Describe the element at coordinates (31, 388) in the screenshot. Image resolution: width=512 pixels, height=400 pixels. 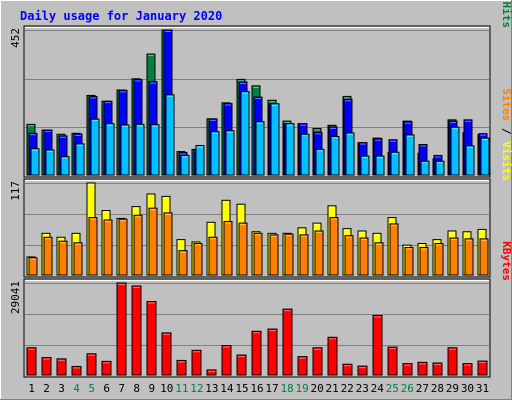
I see `x-tick-label: 1` at that location.